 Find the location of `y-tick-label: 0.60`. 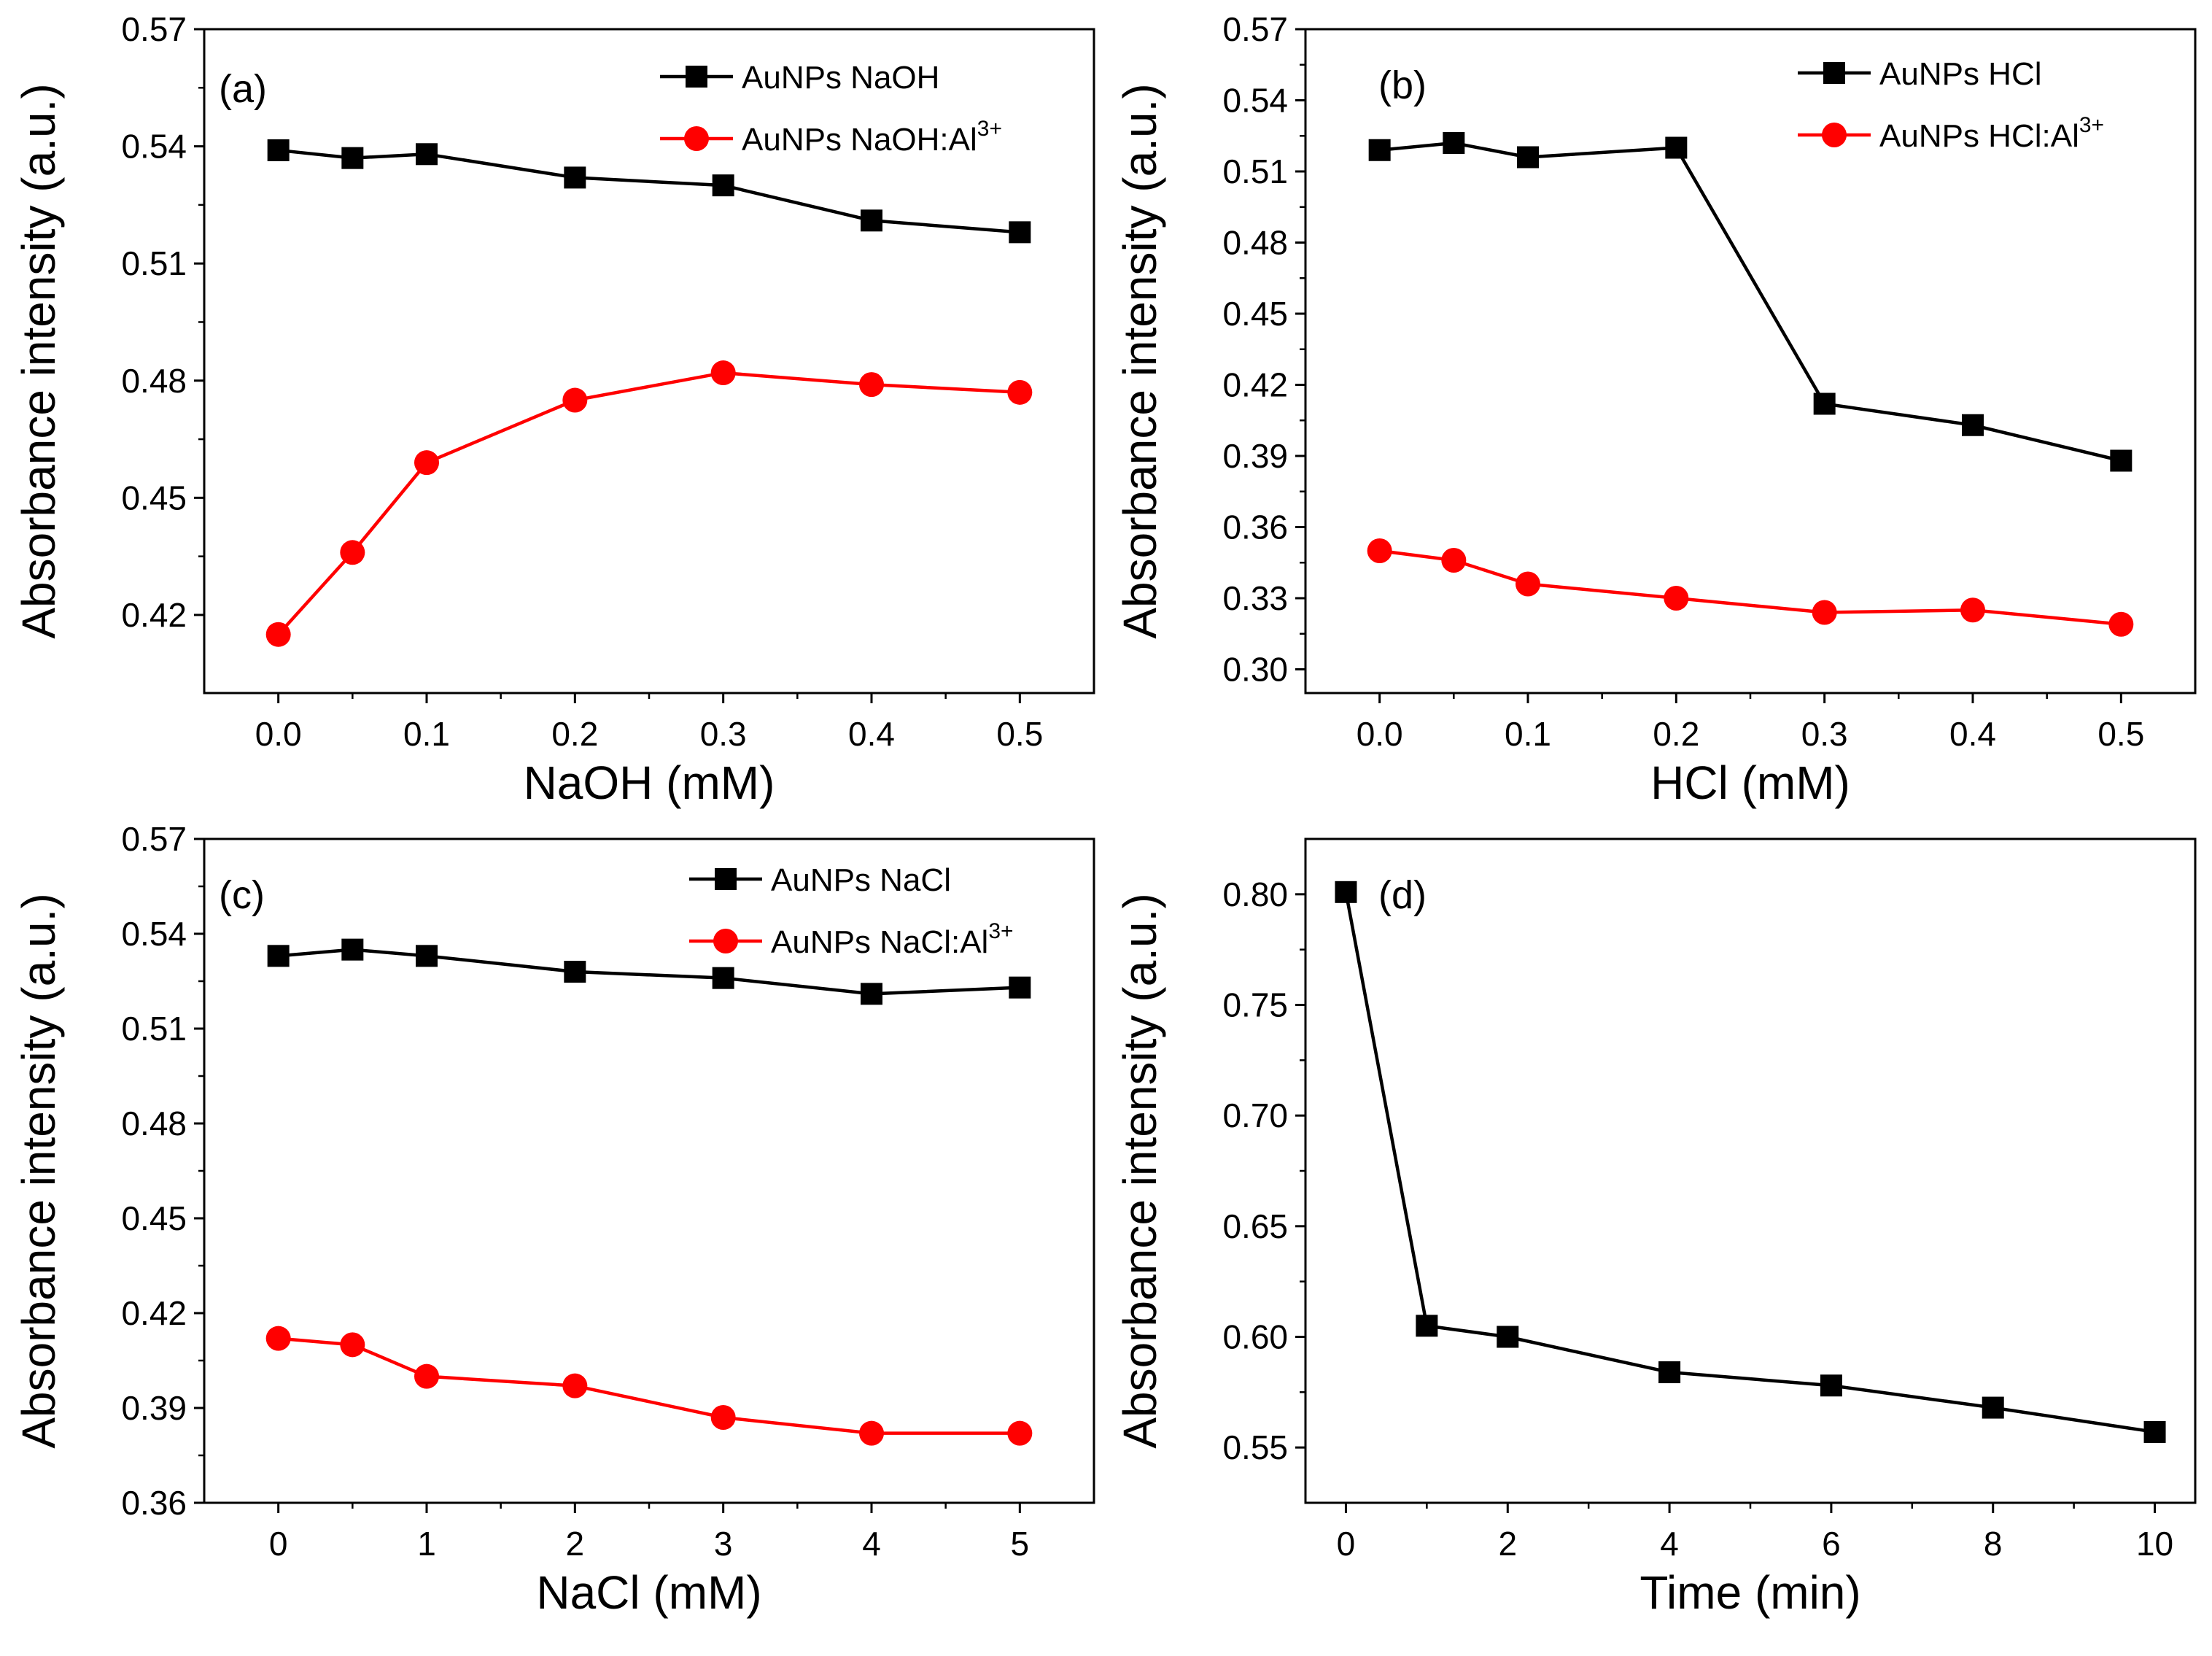

y-tick-label: 0.60 is located at coordinates (1255, 1337).